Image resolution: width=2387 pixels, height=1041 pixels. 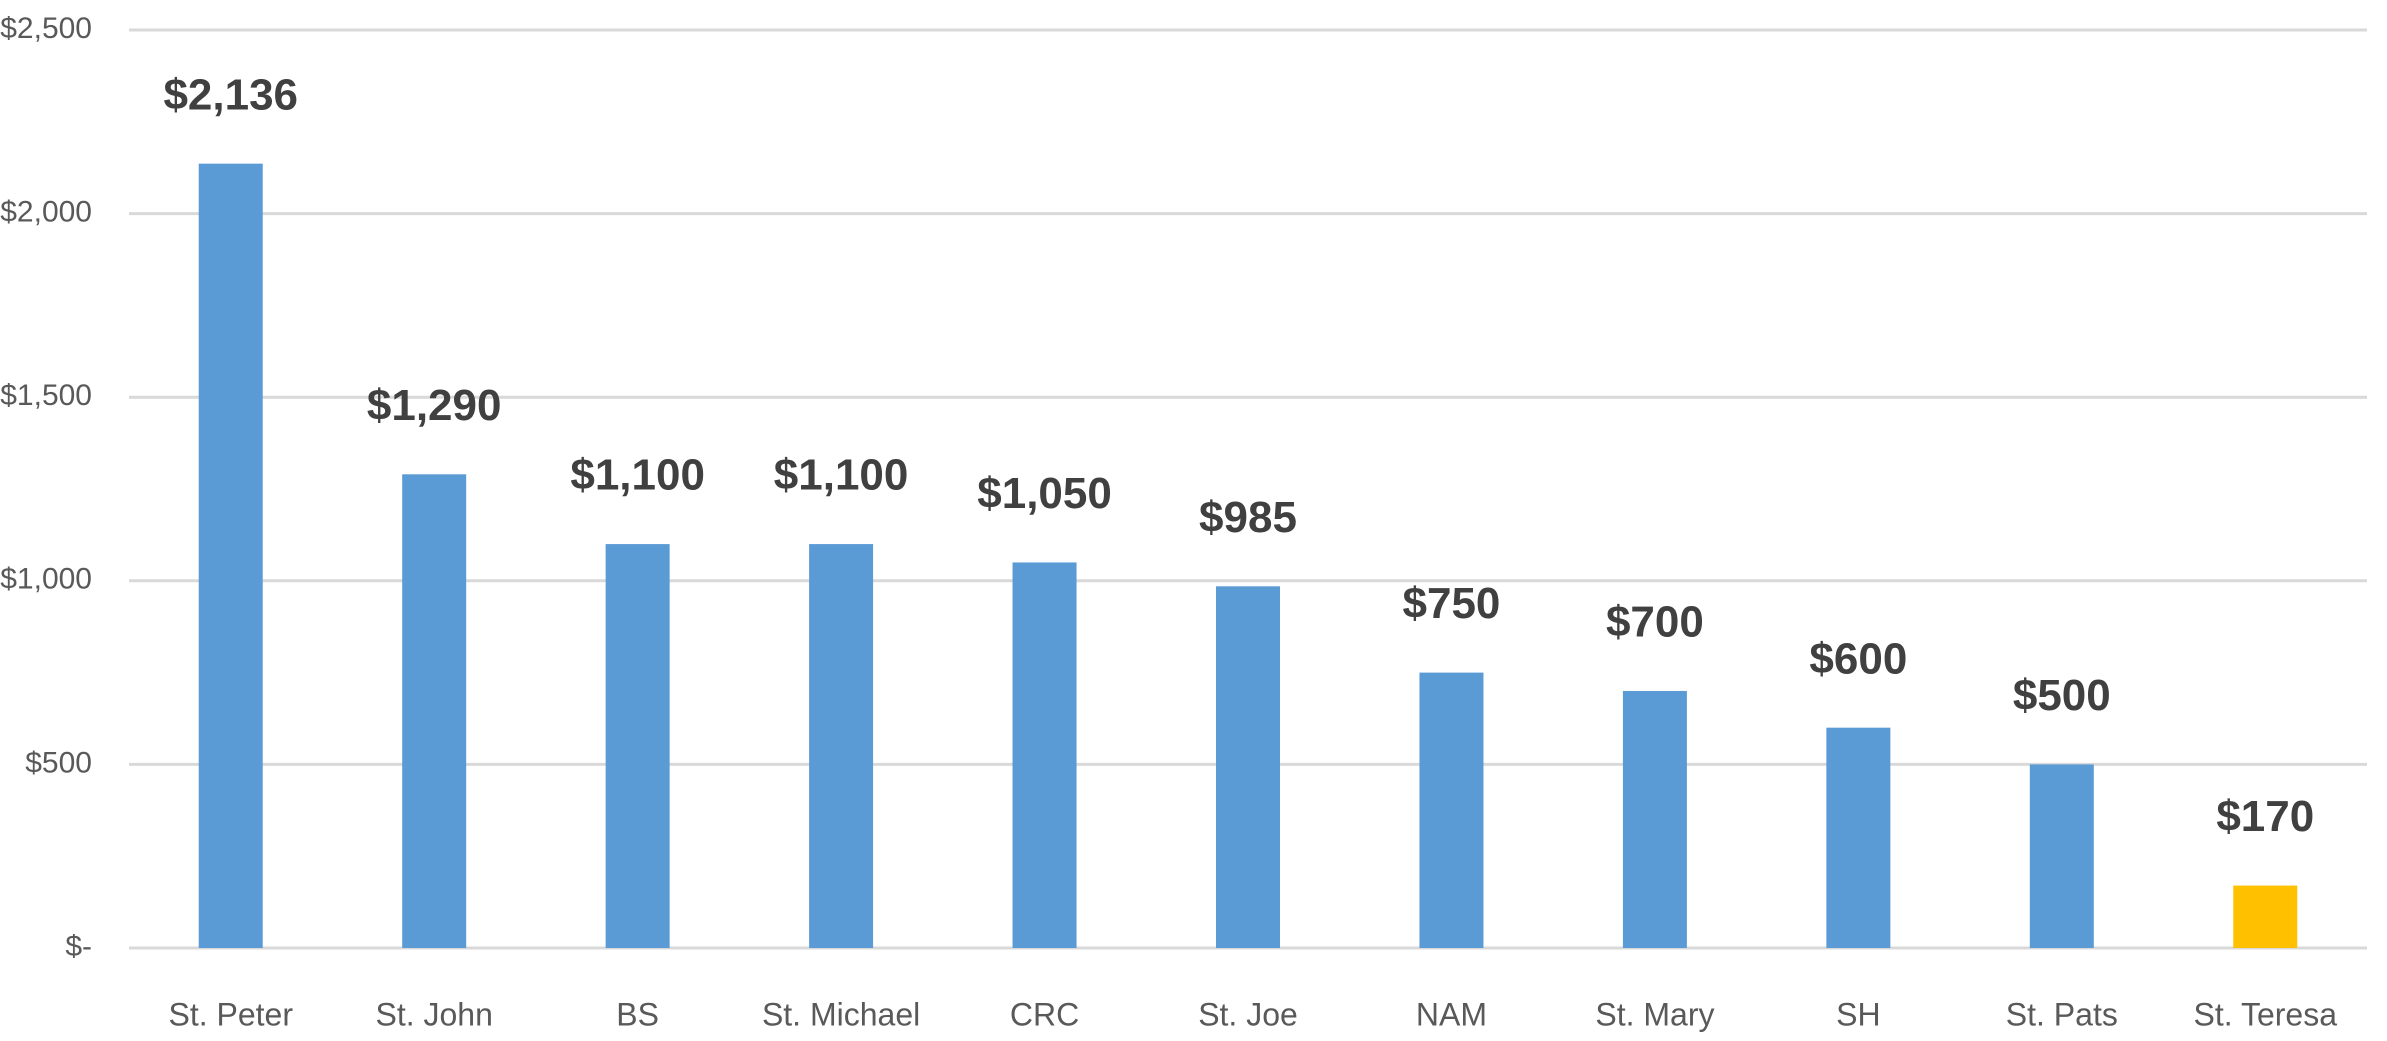 What do you see at coordinates (2062, 1014) in the screenshot?
I see `x-tick-label: St. Pats` at bounding box center [2062, 1014].